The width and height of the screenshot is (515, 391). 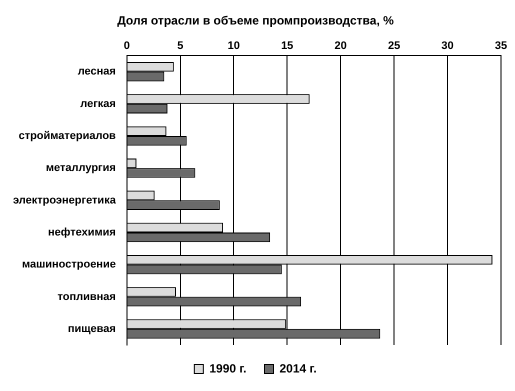 What do you see at coordinates (67, 136) in the screenshot?
I see `y-tick-label: стройматериалов` at bounding box center [67, 136].